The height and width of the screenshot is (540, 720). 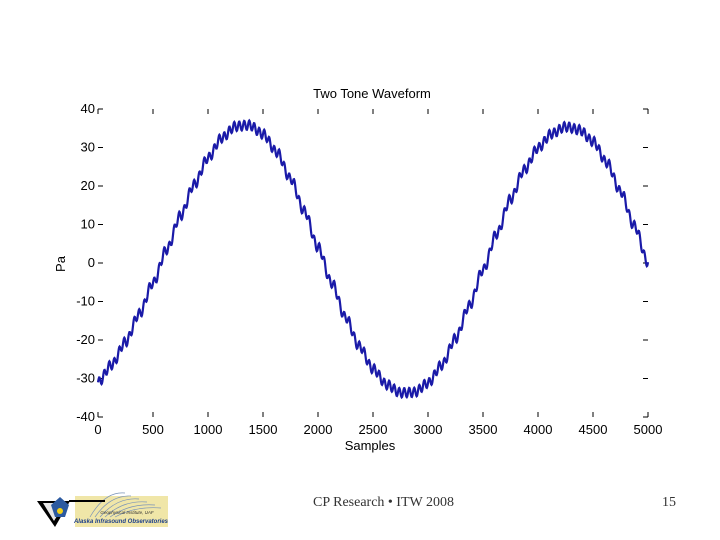 I want to click on x-tick-label: 1500, so click(x=263, y=429).